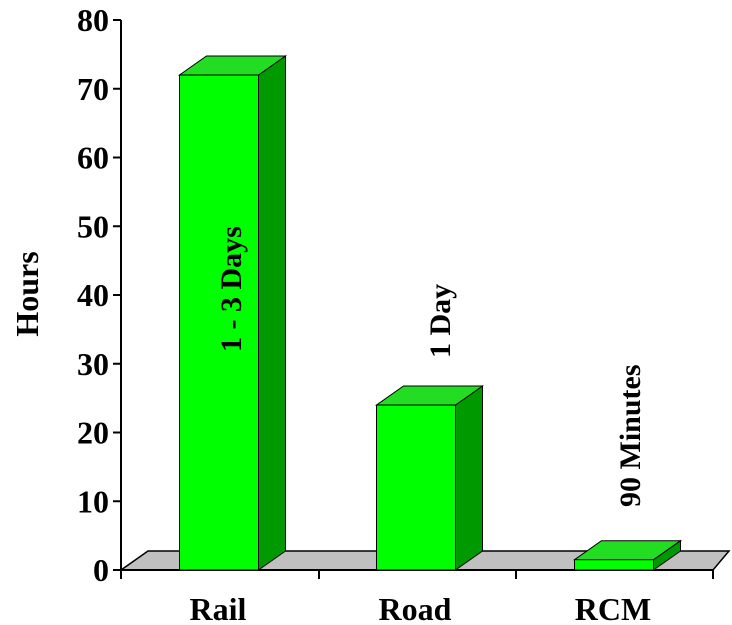  Describe the element at coordinates (93, 226) in the screenshot. I see `y-tick-label: 50` at that location.